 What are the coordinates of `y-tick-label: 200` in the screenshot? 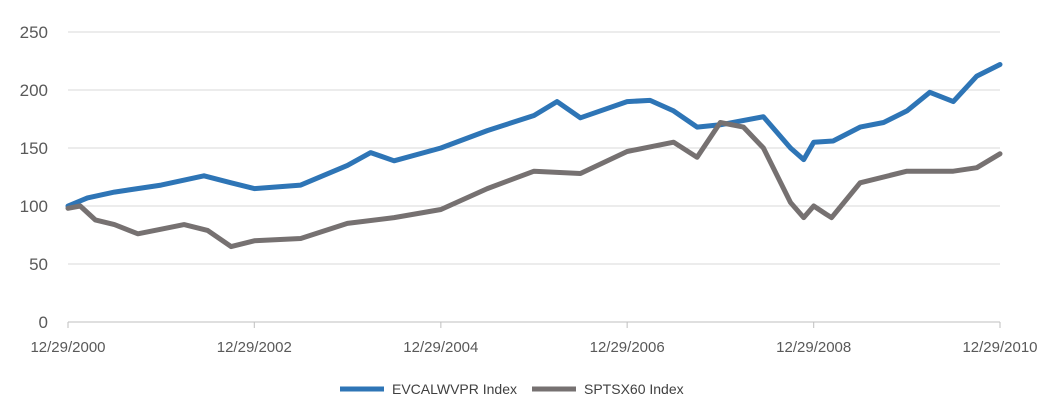 It's located at (34, 90).